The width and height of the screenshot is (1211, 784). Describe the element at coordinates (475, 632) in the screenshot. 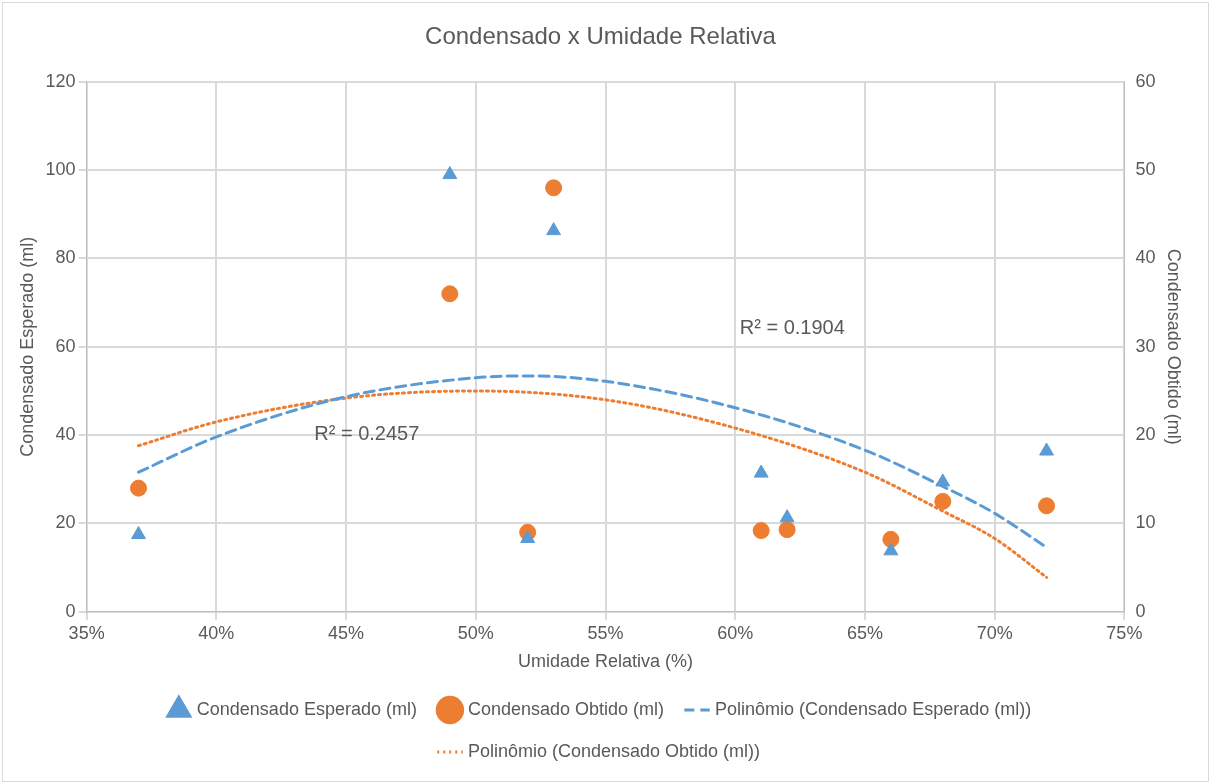

I see `x-tick-label: 50%` at that location.